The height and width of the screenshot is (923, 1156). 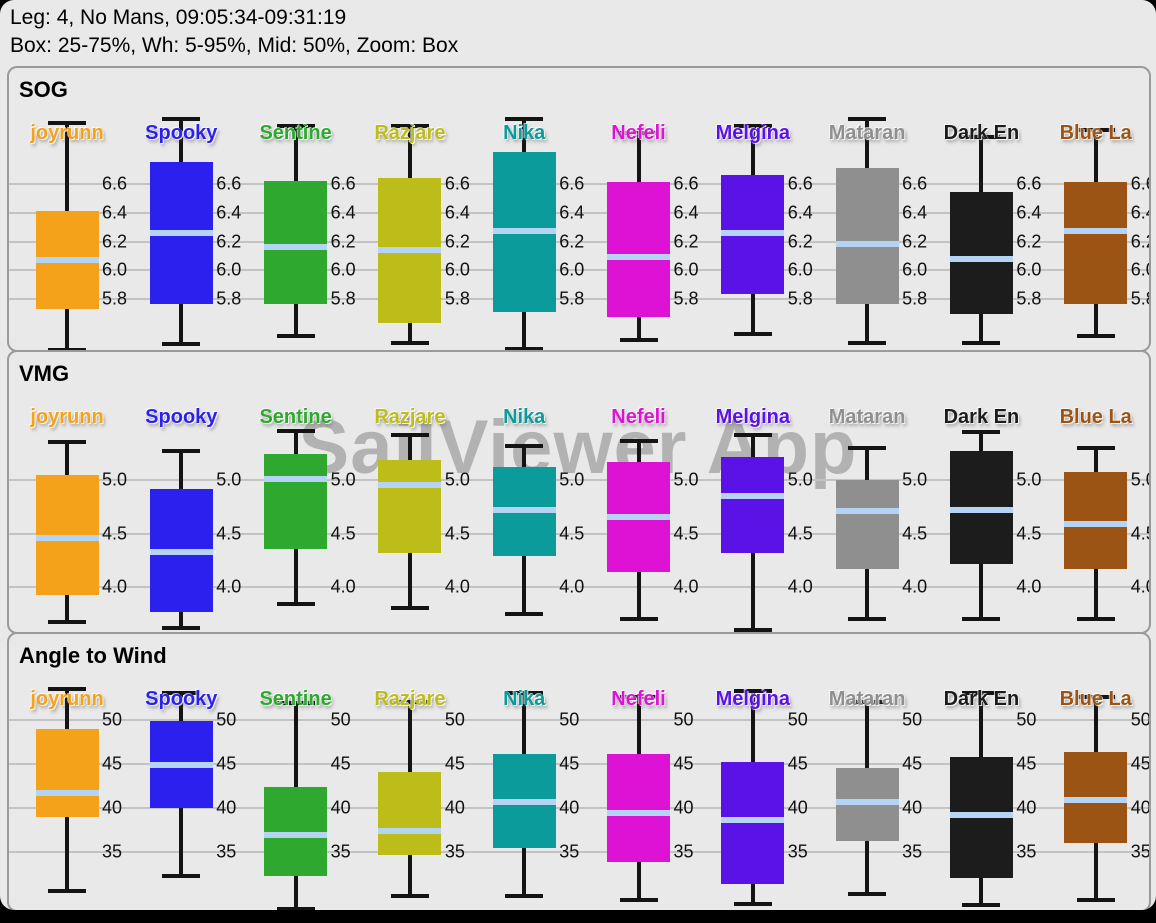 What do you see at coordinates (178, 17) in the screenshot?
I see `leg-info-line: Leg: 4, No Mans, 09:05:34-09:31:19` at bounding box center [178, 17].